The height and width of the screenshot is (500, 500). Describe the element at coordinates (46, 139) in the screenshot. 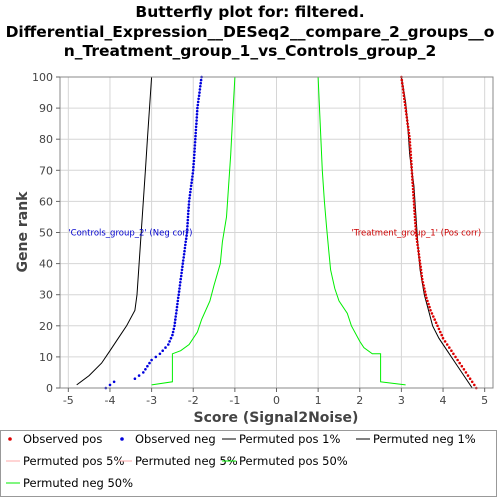

I see `y-tick-label: 80` at that location.